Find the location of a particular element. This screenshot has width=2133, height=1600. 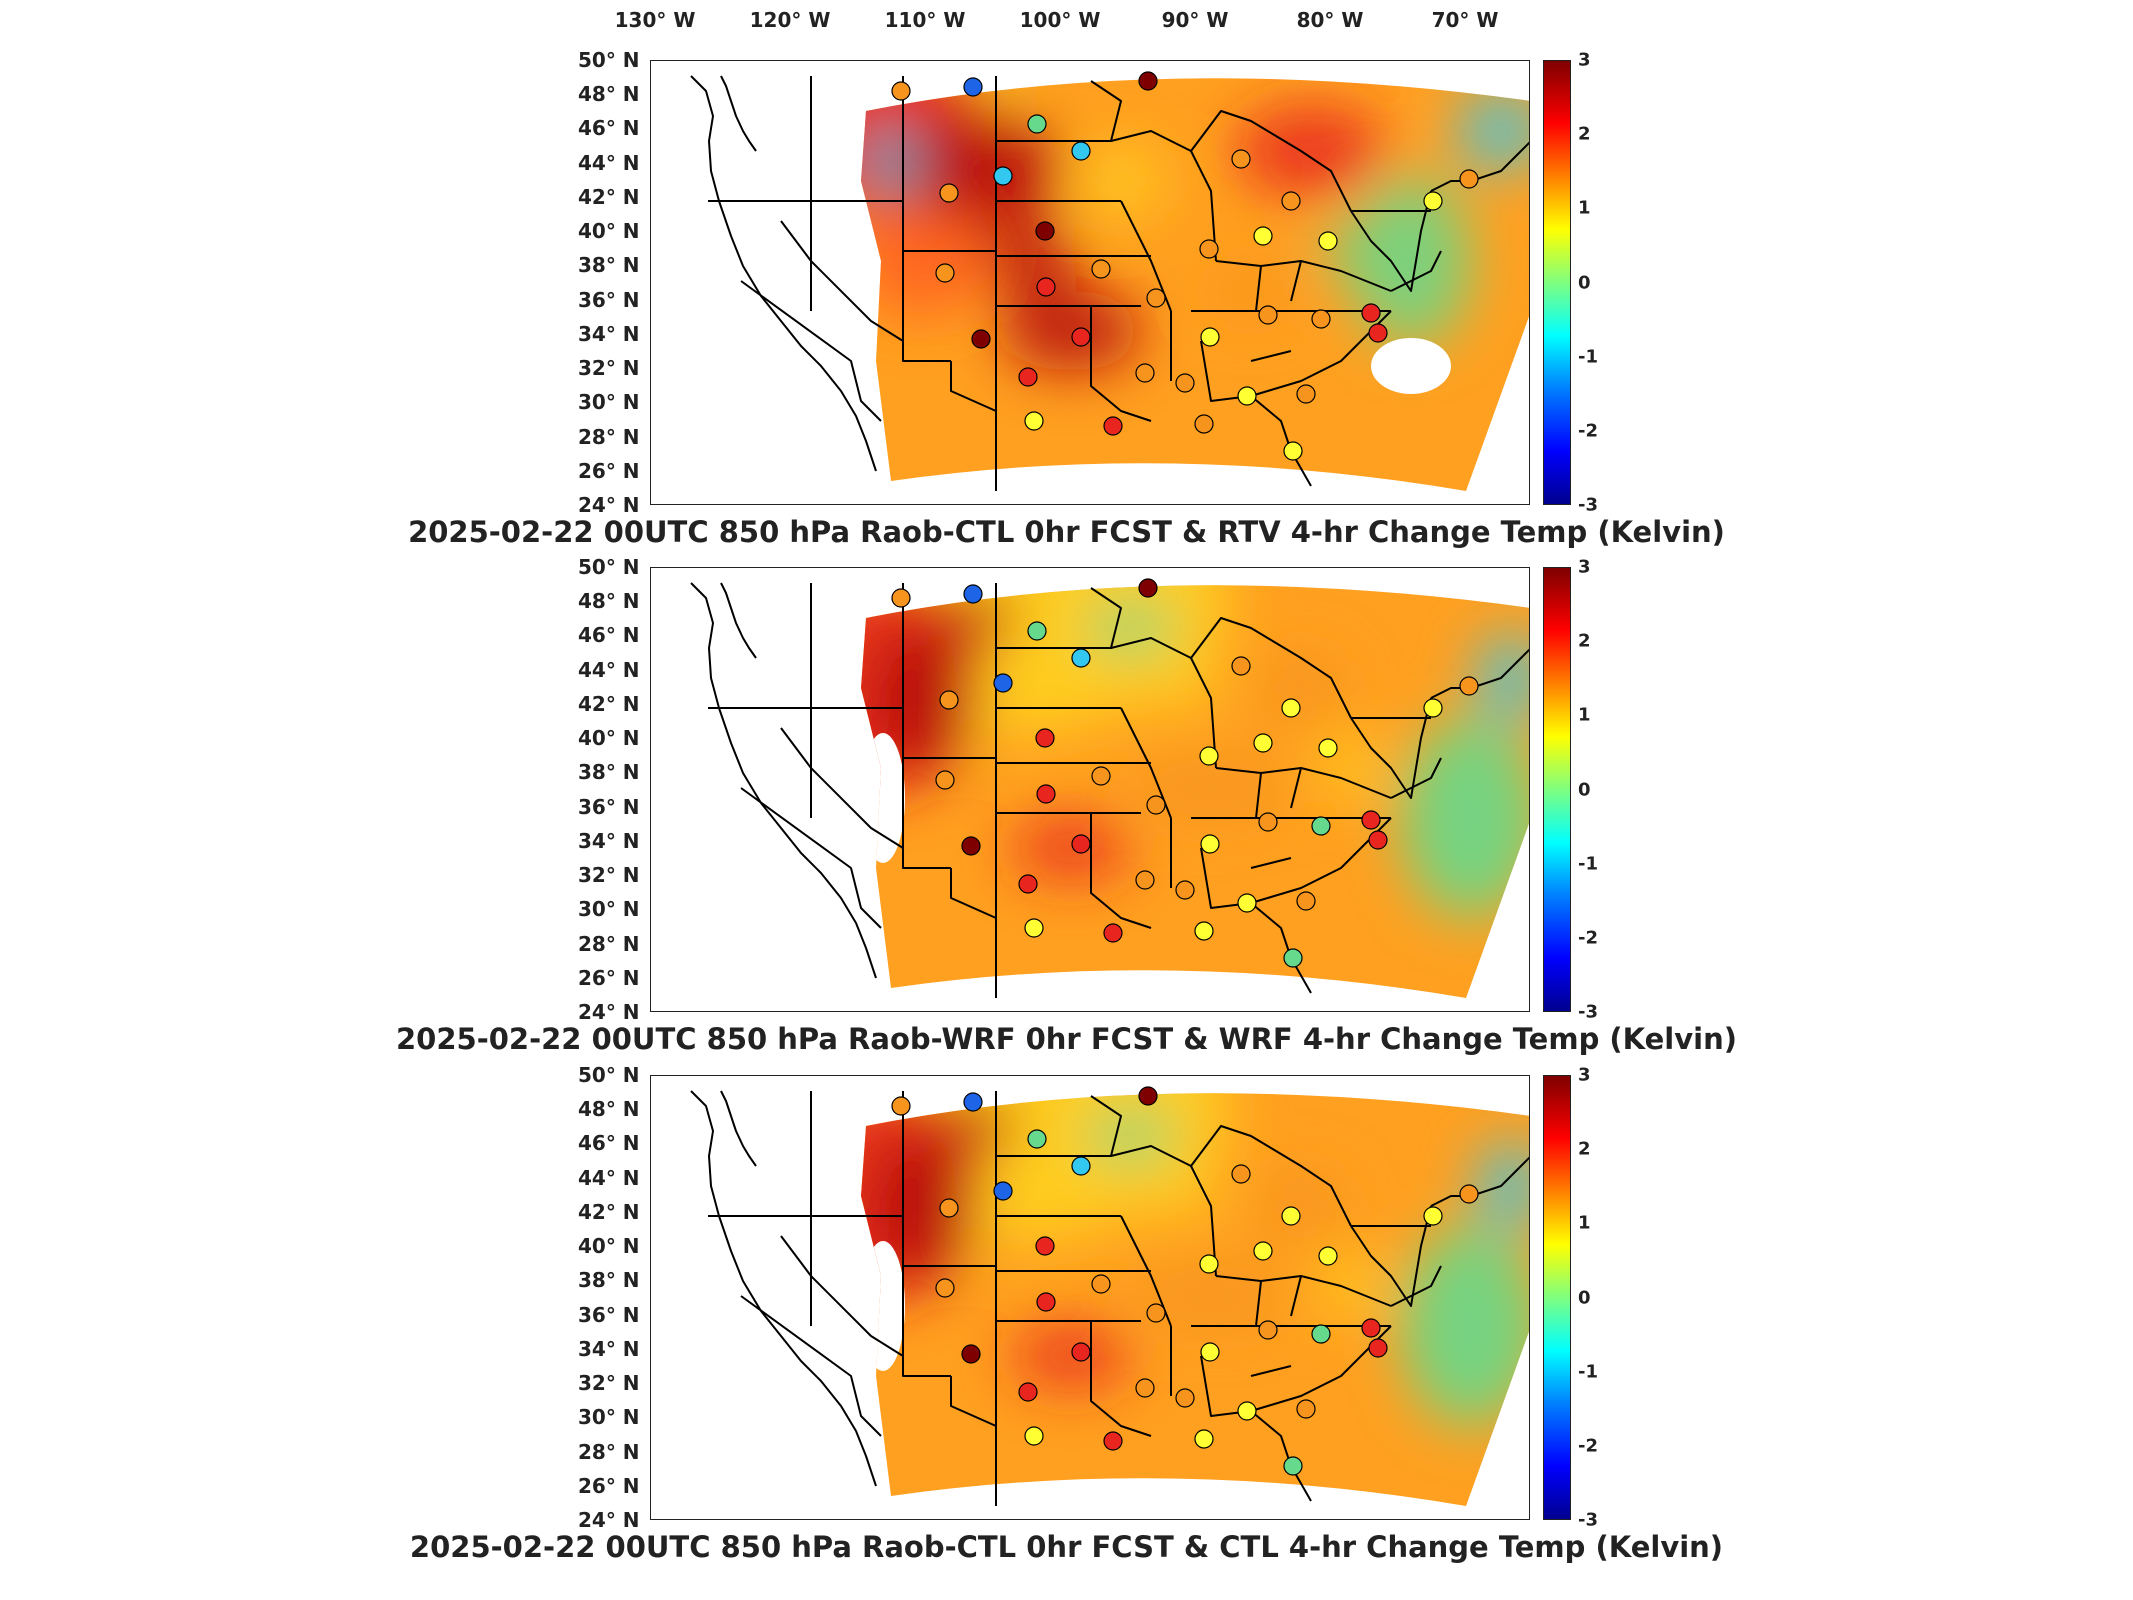

map-frame is located at coordinates (1090, 282).